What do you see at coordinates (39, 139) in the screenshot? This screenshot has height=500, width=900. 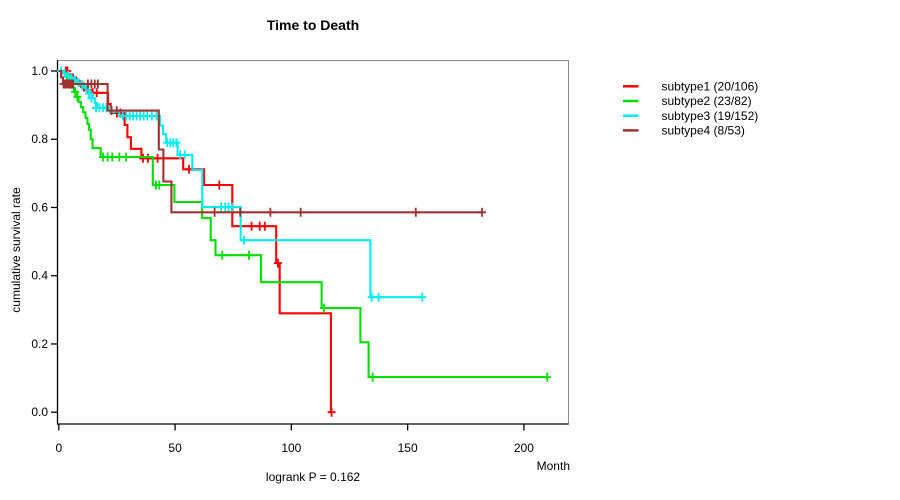 I see `y-tick-label: 0.8` at bounding box center [39, 139].